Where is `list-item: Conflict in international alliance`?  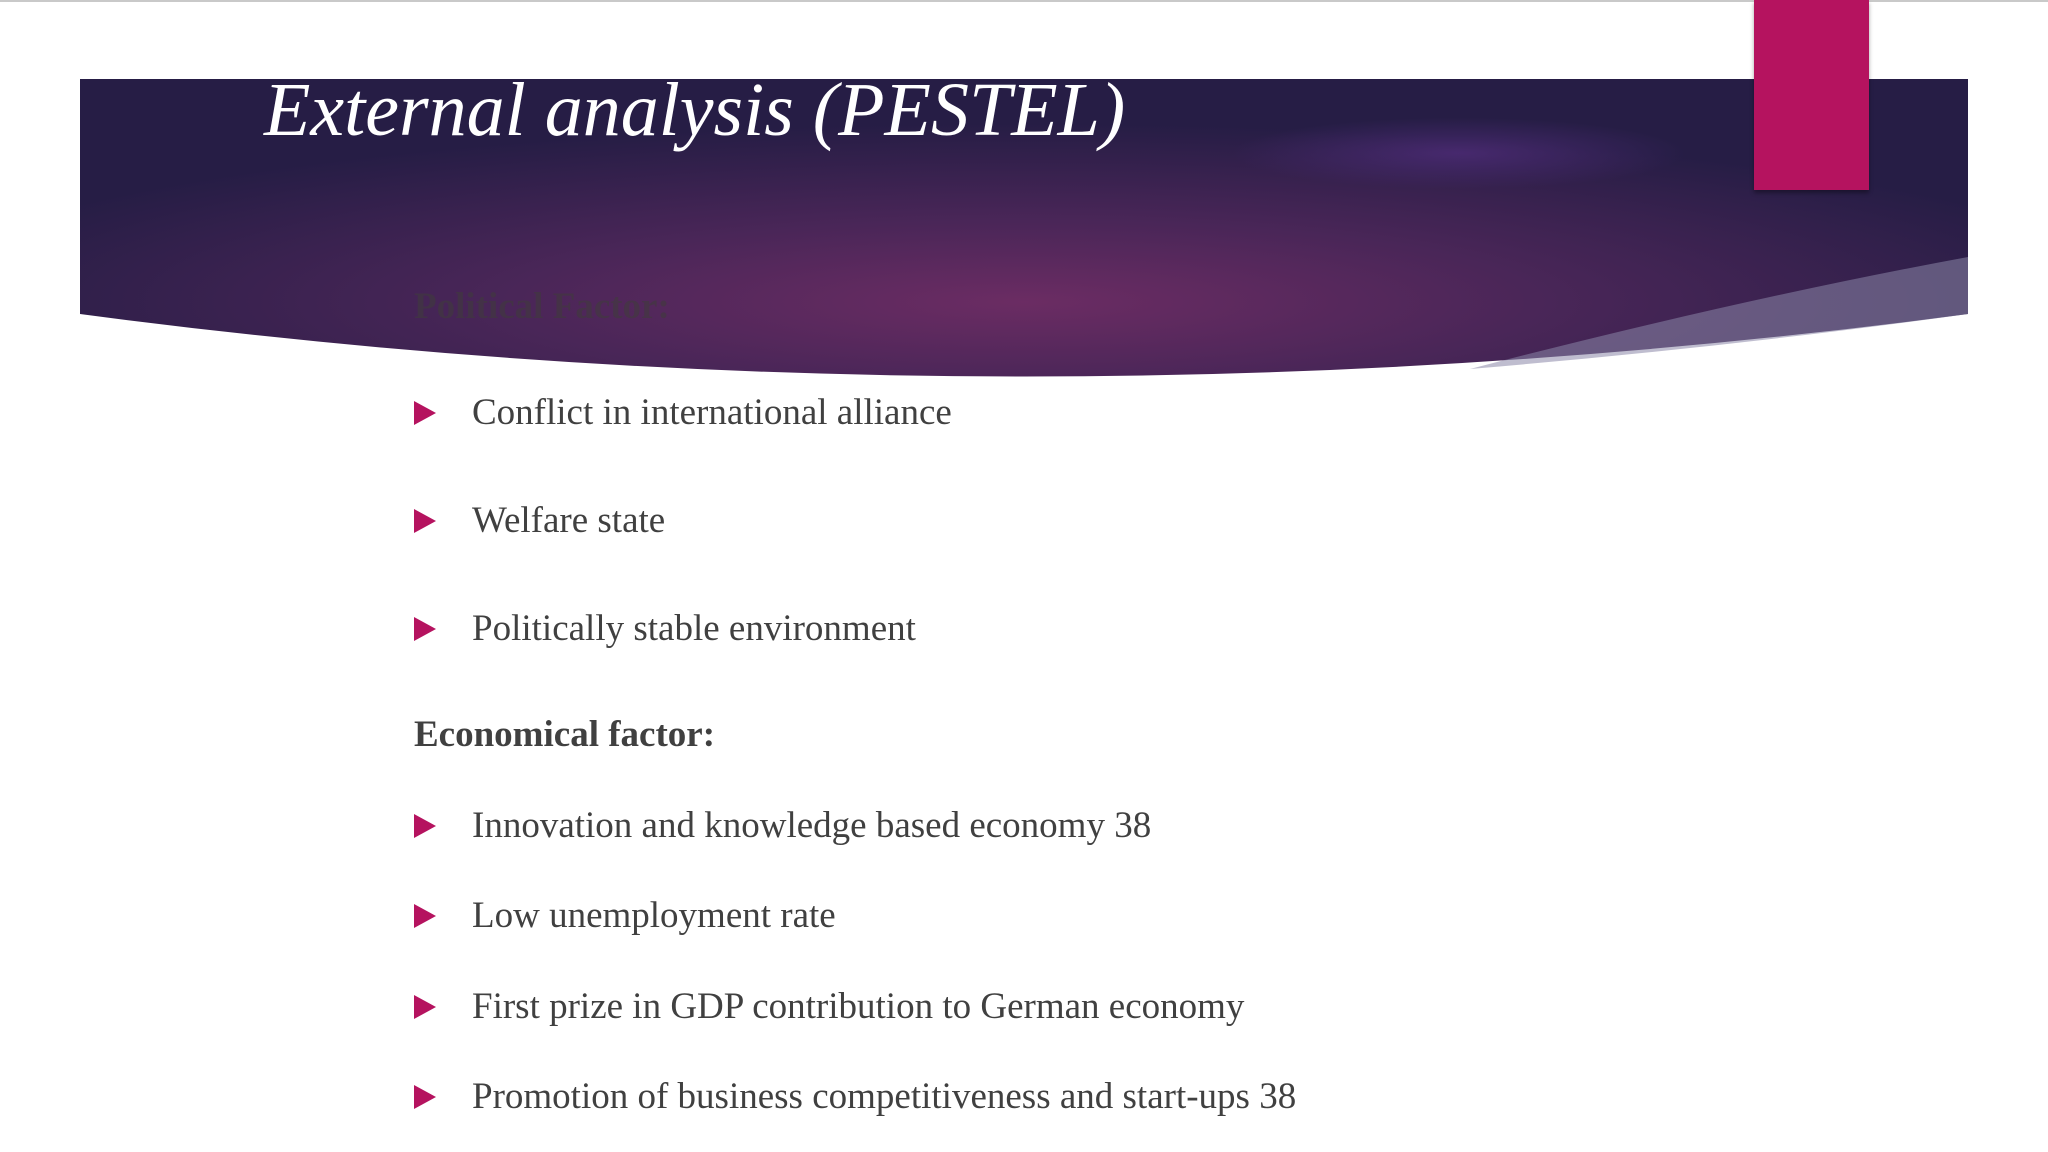
list-item: Conflict in international alliance is located at coordinates (683, 413).